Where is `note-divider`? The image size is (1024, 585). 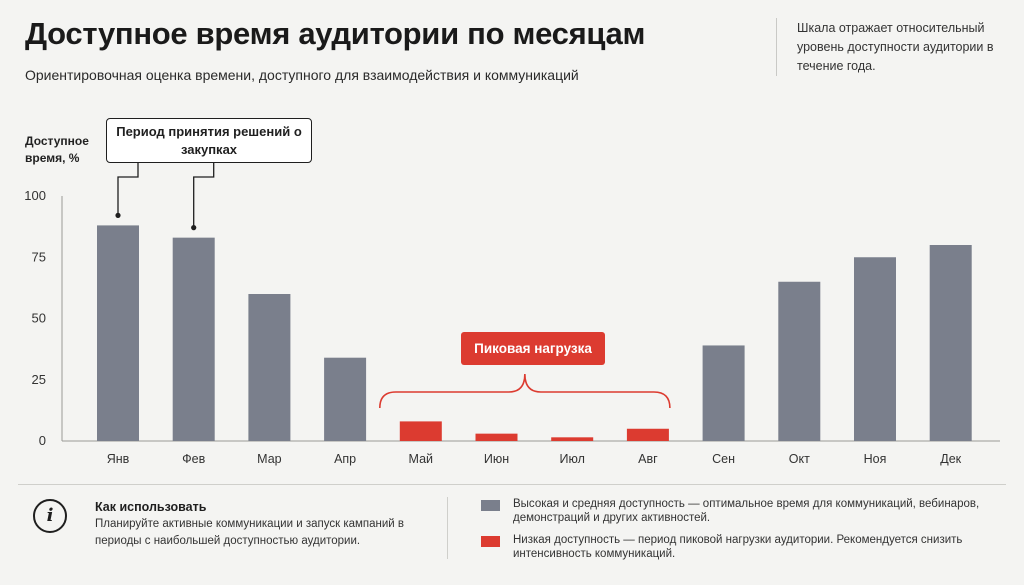
note-divider is located at coordinates (776, 47).